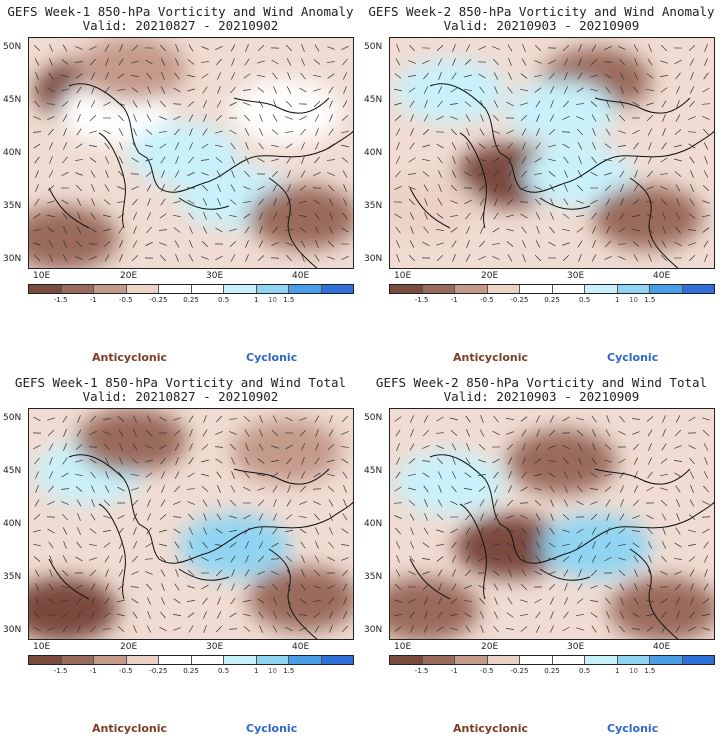  I want to click on panel-valid-dates: Valid: 20210903 - 20210909, so click(541, 396).